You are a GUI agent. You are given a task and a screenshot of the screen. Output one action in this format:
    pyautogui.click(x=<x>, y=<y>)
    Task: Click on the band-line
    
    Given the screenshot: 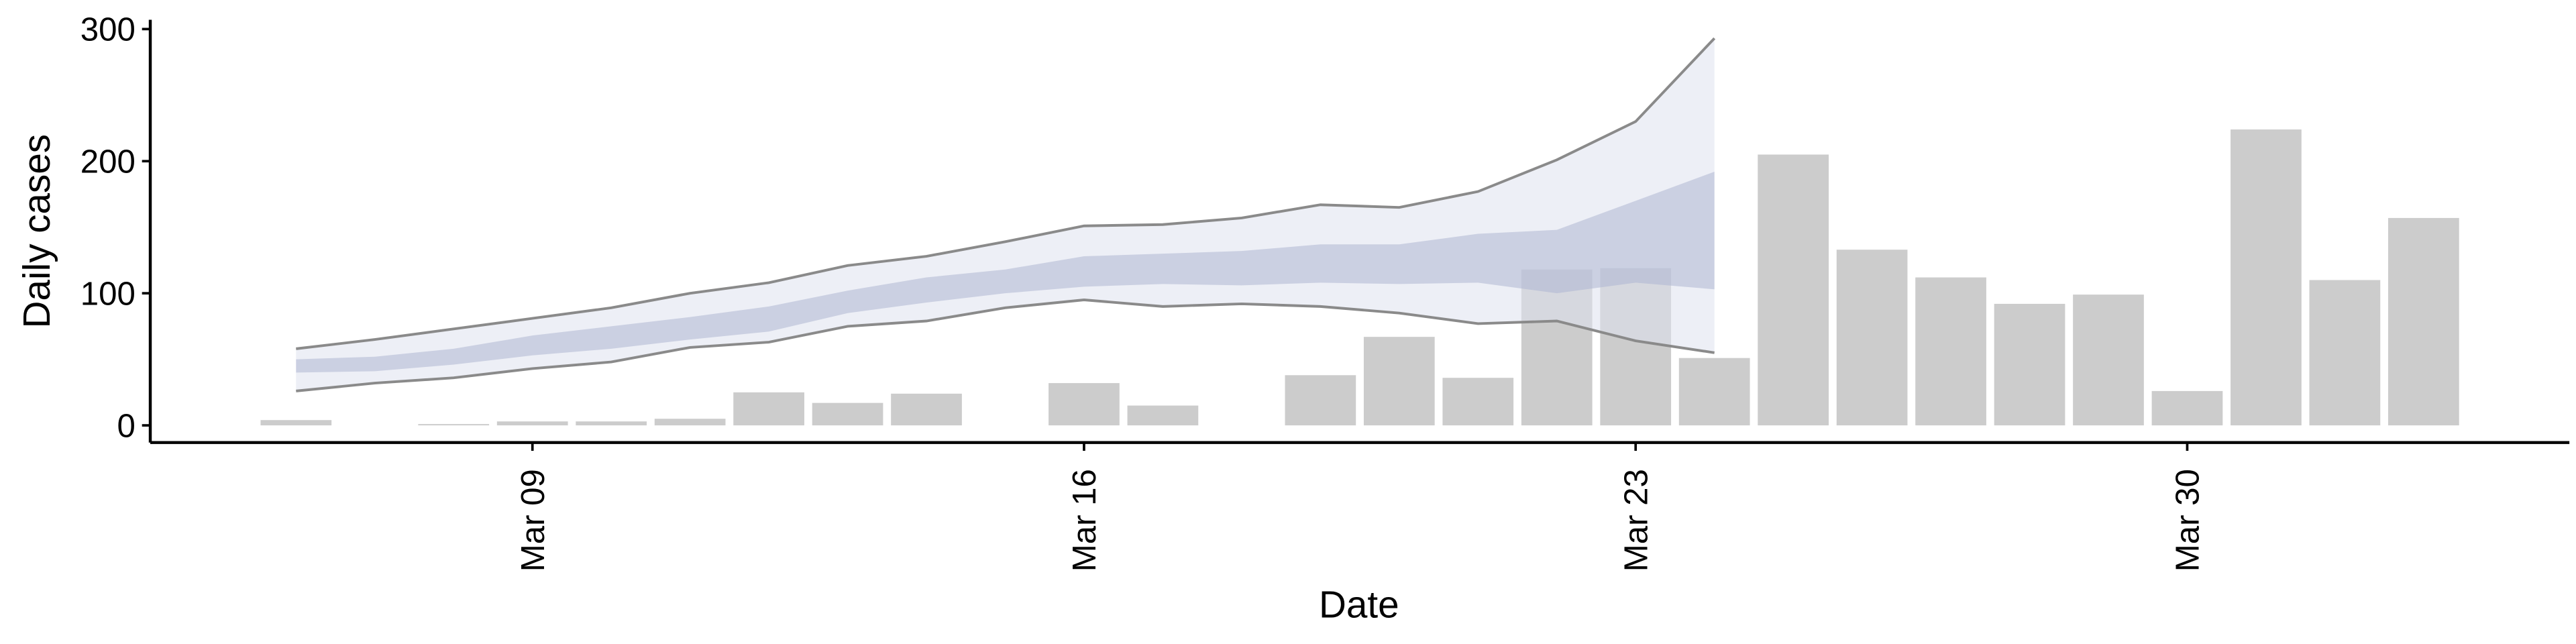 What is the action you would take?
    pyautogui.click(x=1005, y=345)
    